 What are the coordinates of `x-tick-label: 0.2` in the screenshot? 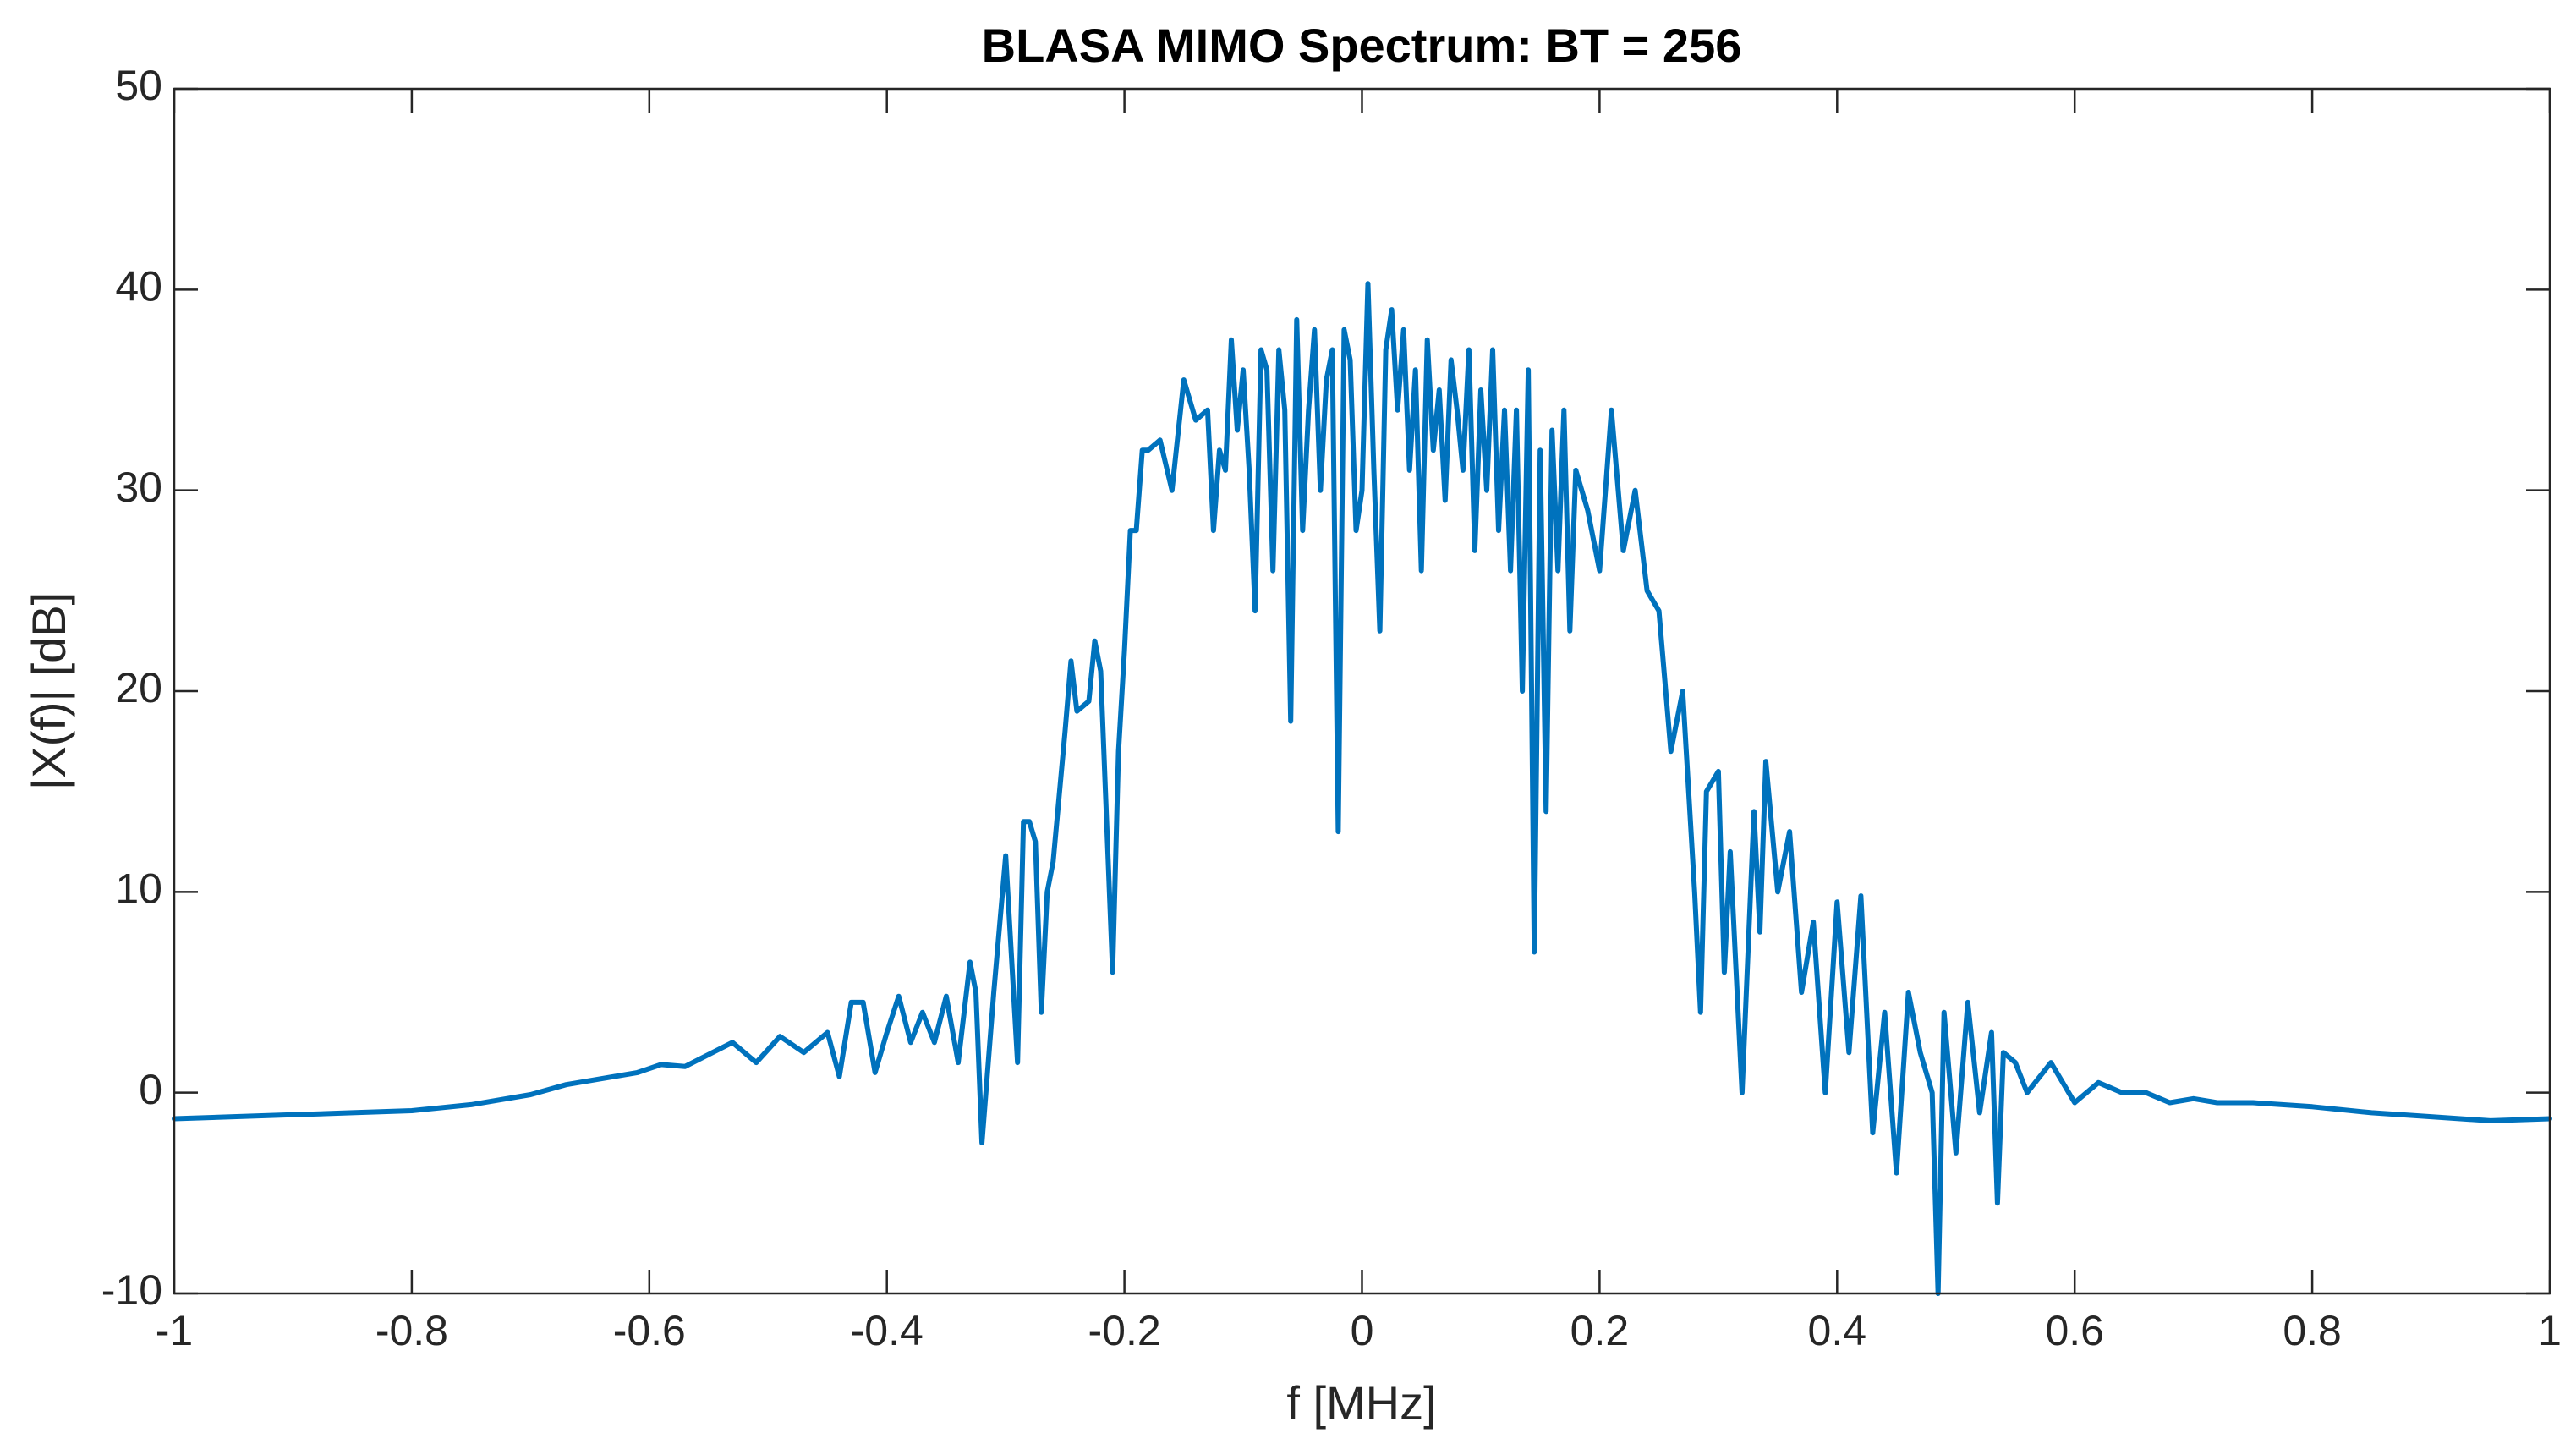 It's located at (1600, 1331).